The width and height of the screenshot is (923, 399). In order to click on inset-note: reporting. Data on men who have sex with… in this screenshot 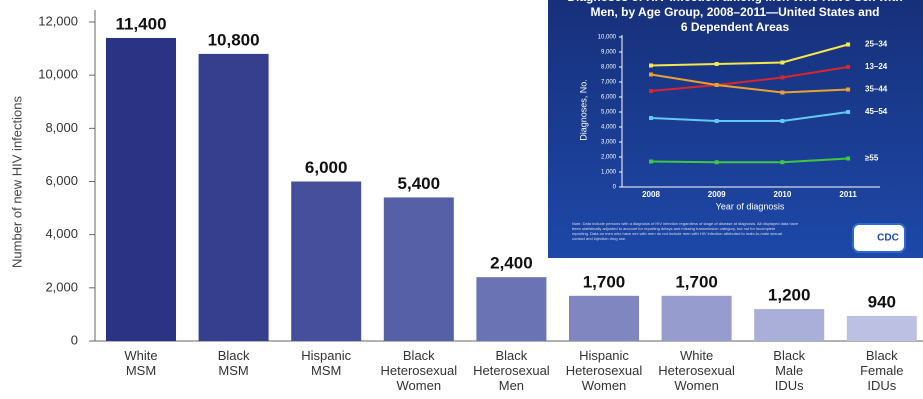, I will do `click(677, 233)`.